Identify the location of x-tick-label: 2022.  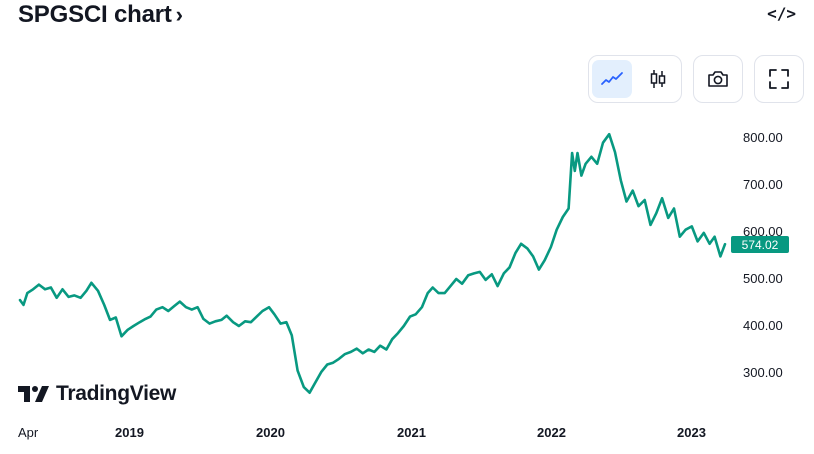
(551, 432).